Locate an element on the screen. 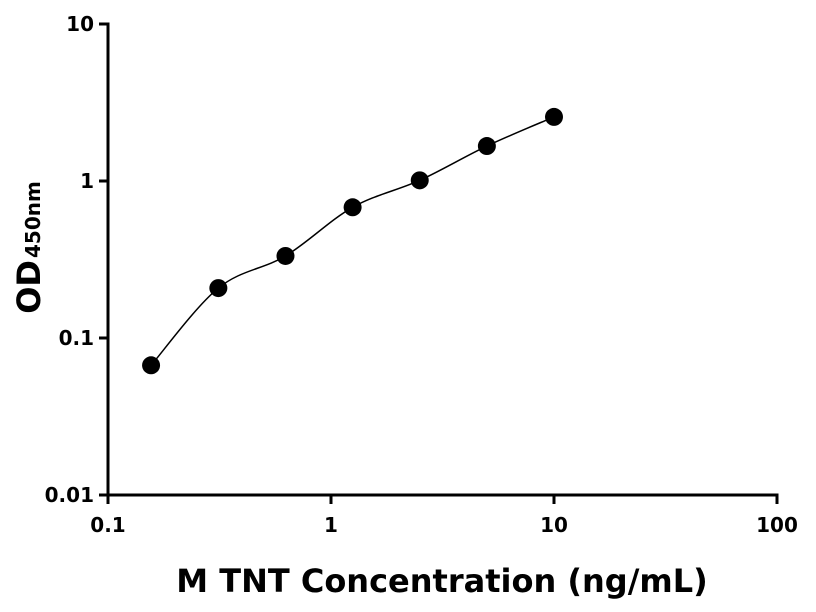  x-tick-label: 100 is located at coordinates (777, 525).